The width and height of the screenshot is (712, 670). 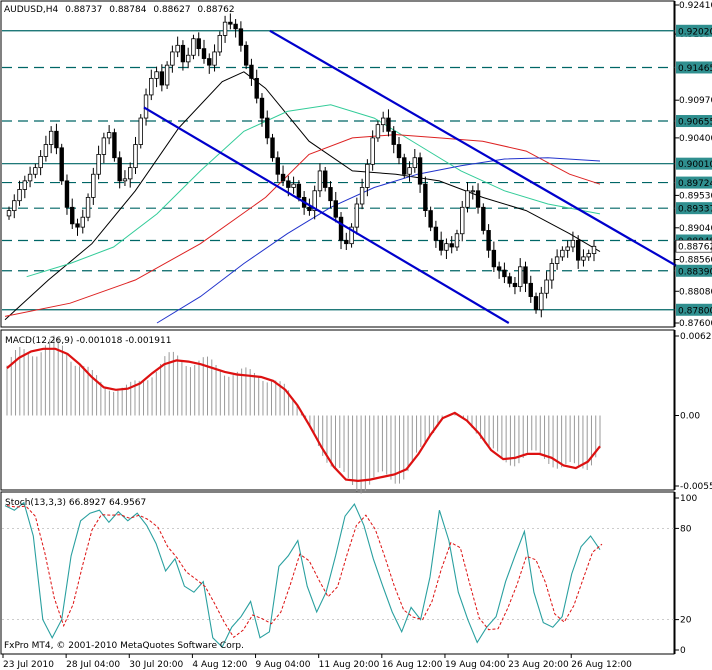 What do you see at coordinates (695, 32) in the screenshot?
I see `price-level-tag-label: 0.92020` at bounding box center [695, 32].